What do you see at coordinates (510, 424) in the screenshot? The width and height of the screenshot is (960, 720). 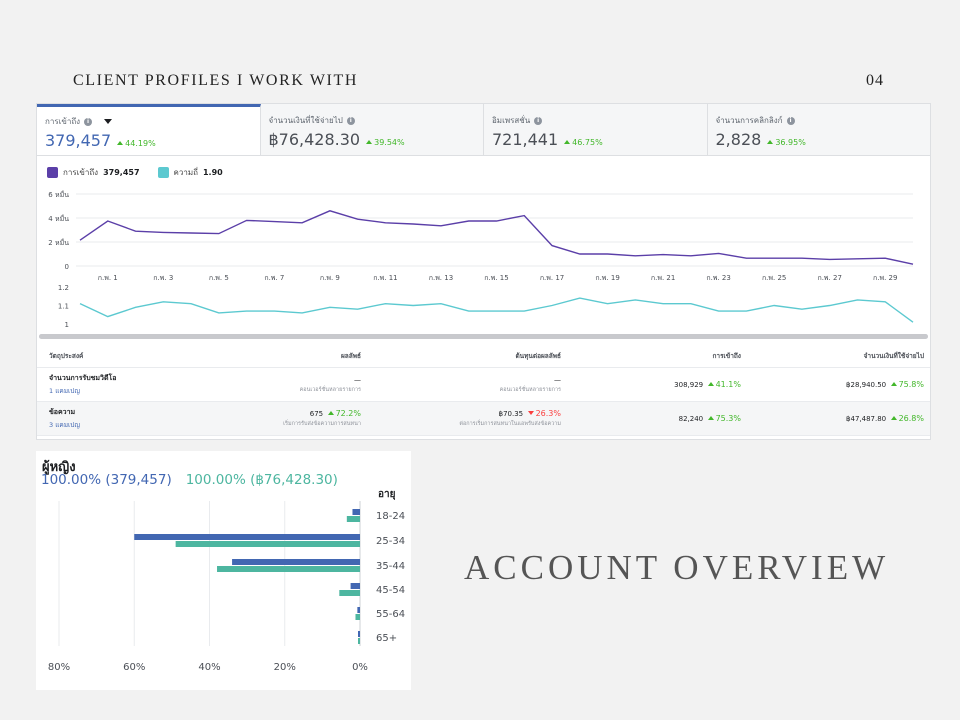 I see `cost-per-result-subtext: ต่อการเริ่มการสนทนาในแอพรับส่งข้อความ` at bounding box center [510, 424].